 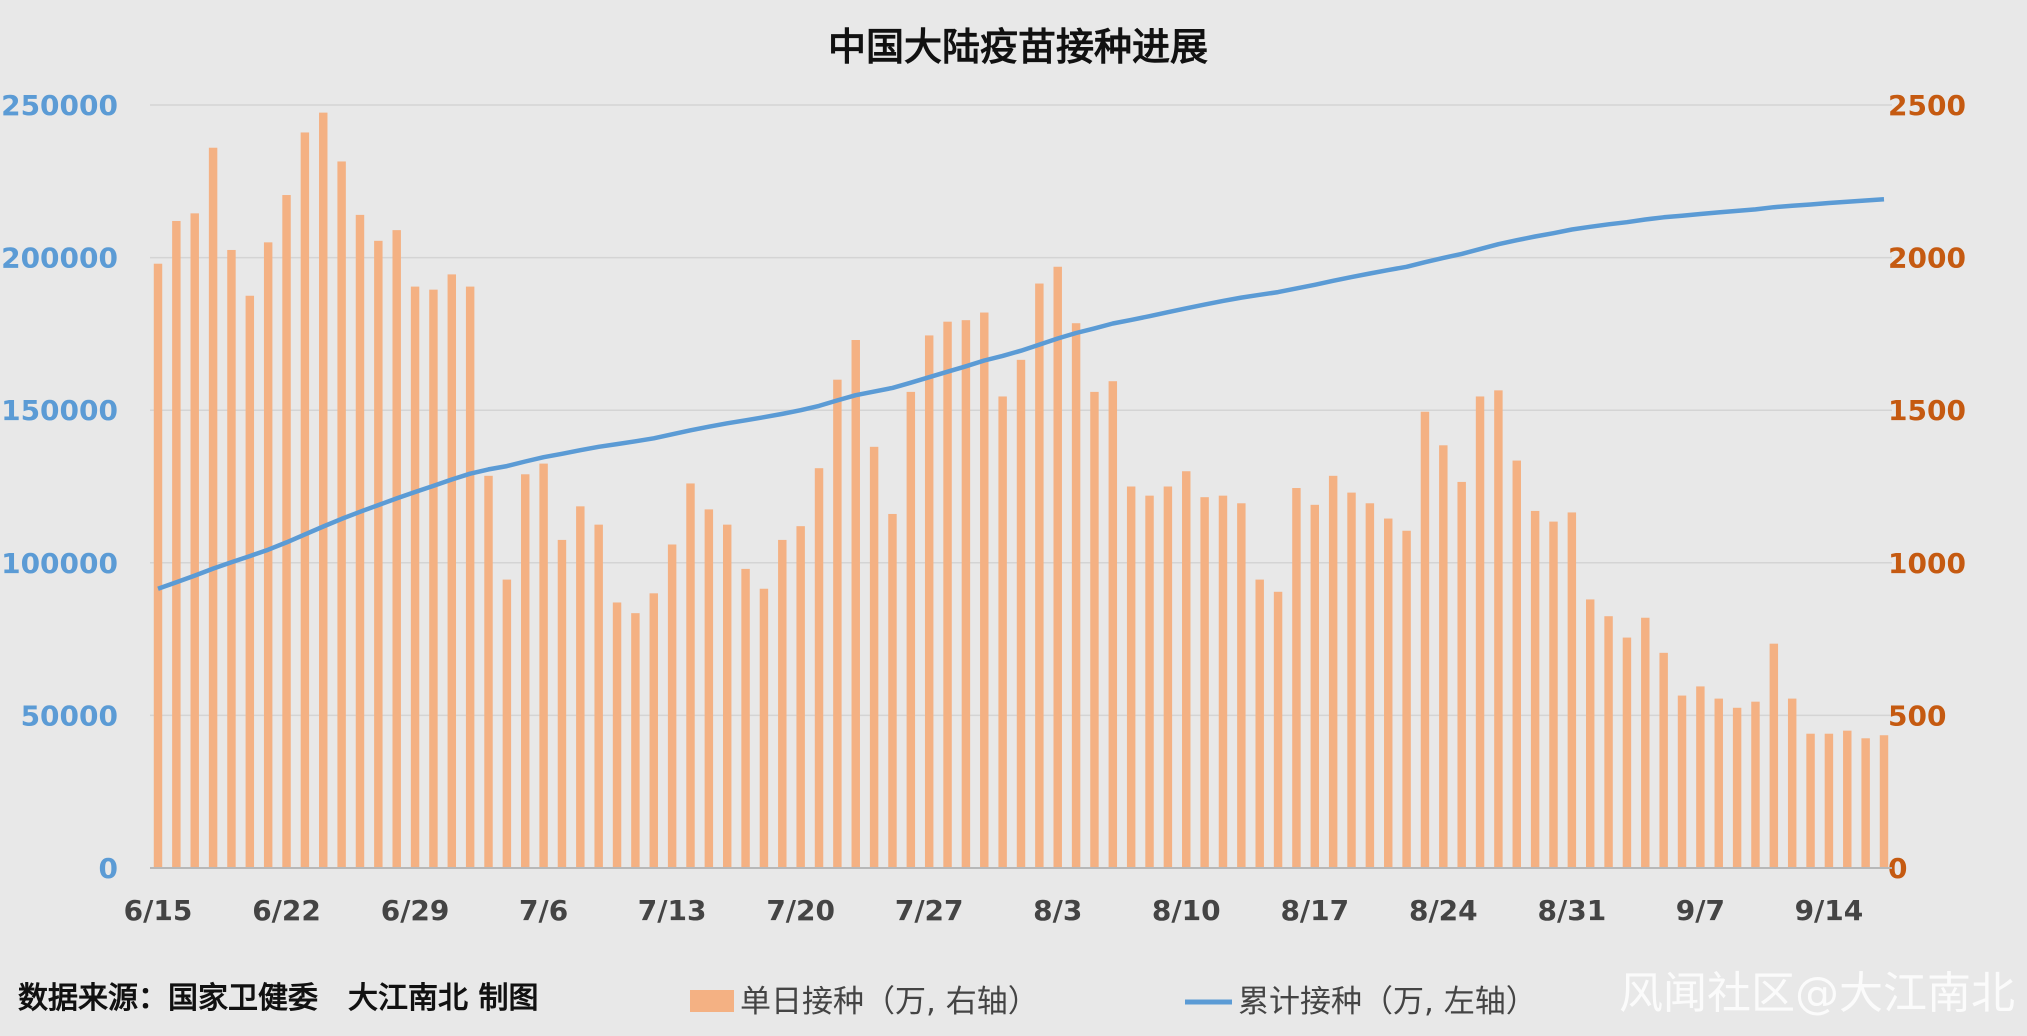 What do you see at coordinates (800, 910) in the screenshot?
I see `x-tick-label: 7/20` at bounding box center [800, 910].